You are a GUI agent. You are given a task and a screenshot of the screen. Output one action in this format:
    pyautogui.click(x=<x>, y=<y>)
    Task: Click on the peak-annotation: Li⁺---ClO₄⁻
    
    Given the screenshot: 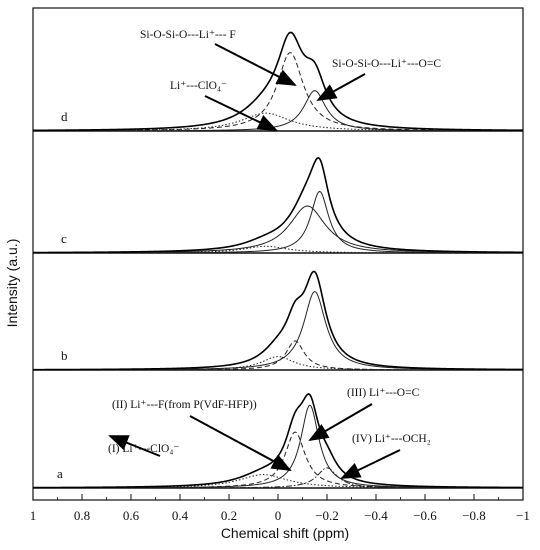 What is the action you would take?
    pyautogui.click(x=198, y=86)
    